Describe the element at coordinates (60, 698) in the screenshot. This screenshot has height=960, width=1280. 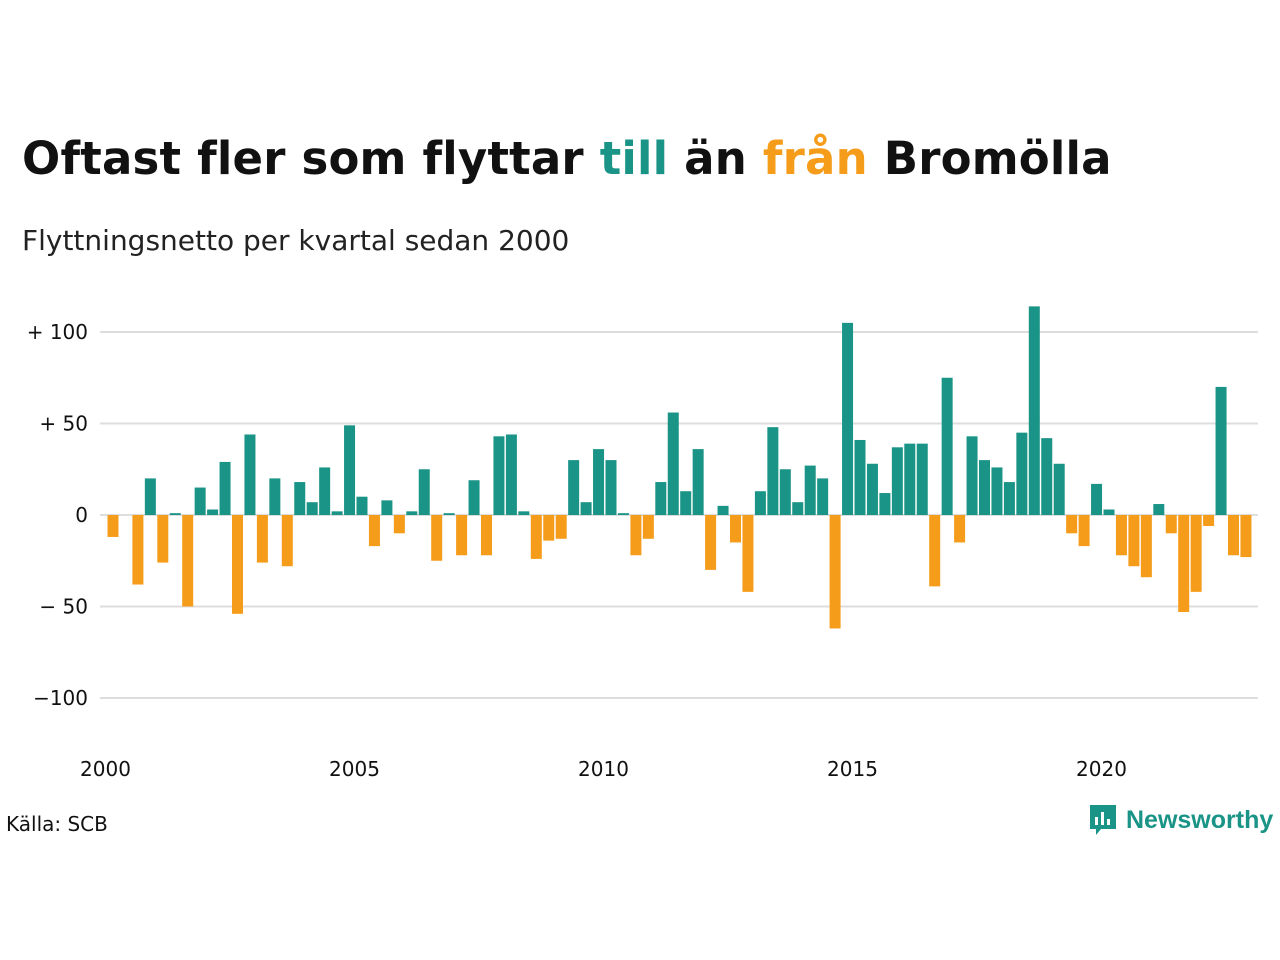
I see `y-tick-label: −100` at that location.